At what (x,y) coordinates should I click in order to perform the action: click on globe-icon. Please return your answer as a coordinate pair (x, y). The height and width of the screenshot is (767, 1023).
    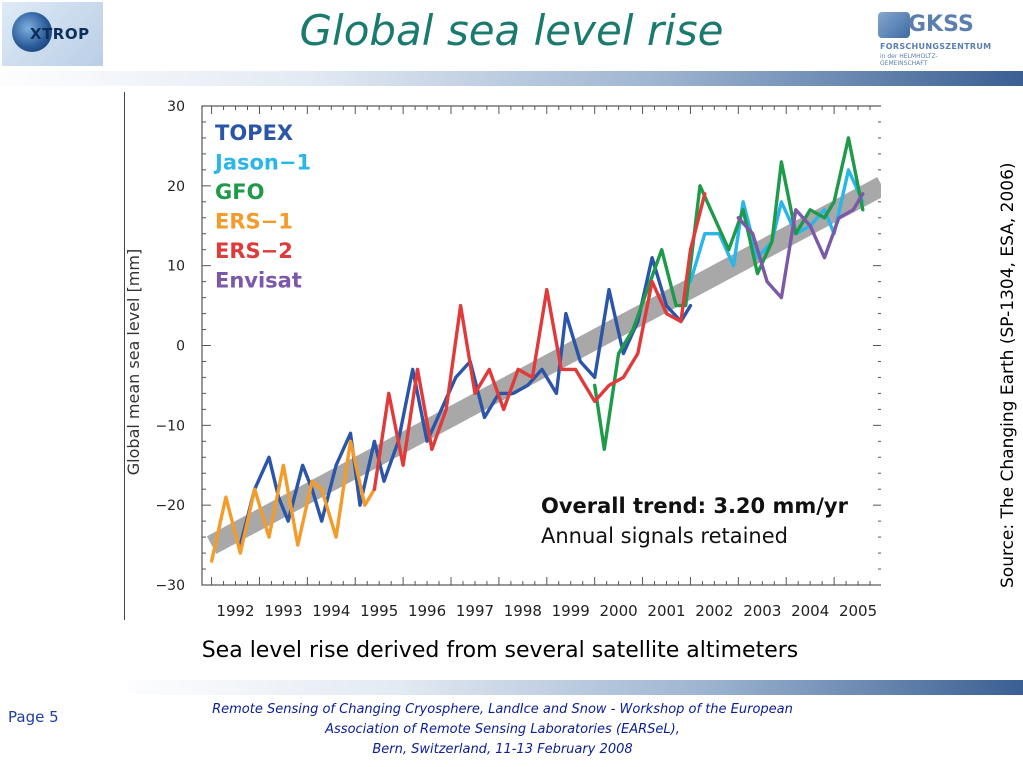
    Looking at the image, I should click on (32, 32).